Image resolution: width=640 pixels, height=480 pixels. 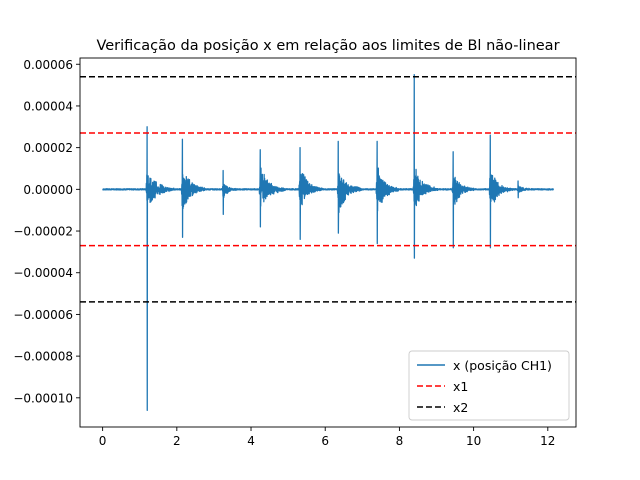 I want to click on y-tick-label: 0.00002, so click(x=48, y=148).